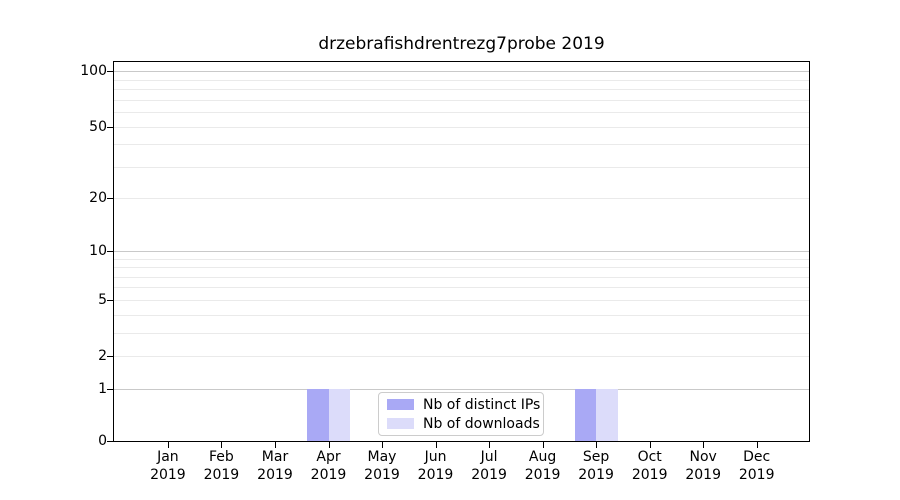 The image size is (900, 500). I want to click on y-tick-label: 10, so click(98, 250).